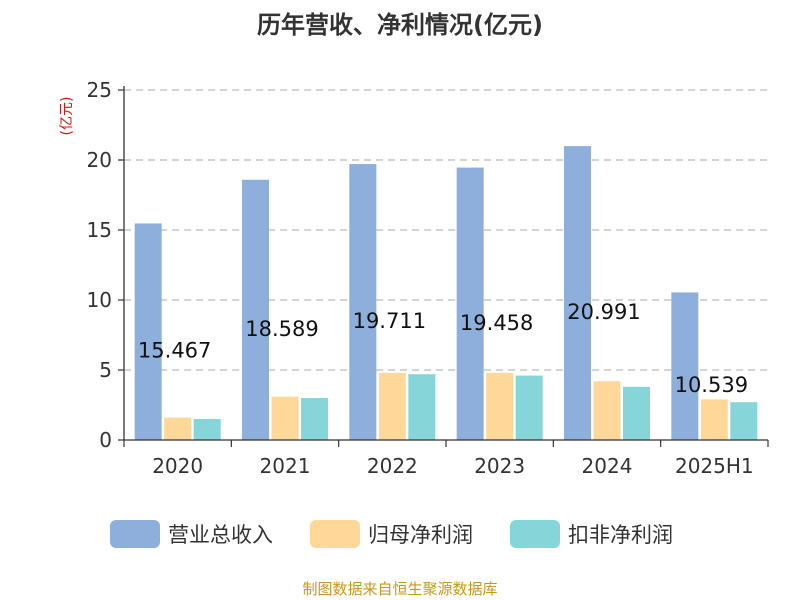 Image resolution: width=800 pixels, height=600 pixels. Describe the element at coordinates (392, 466) in the screenshot. I see `x-tick-label: 2022` at that location.